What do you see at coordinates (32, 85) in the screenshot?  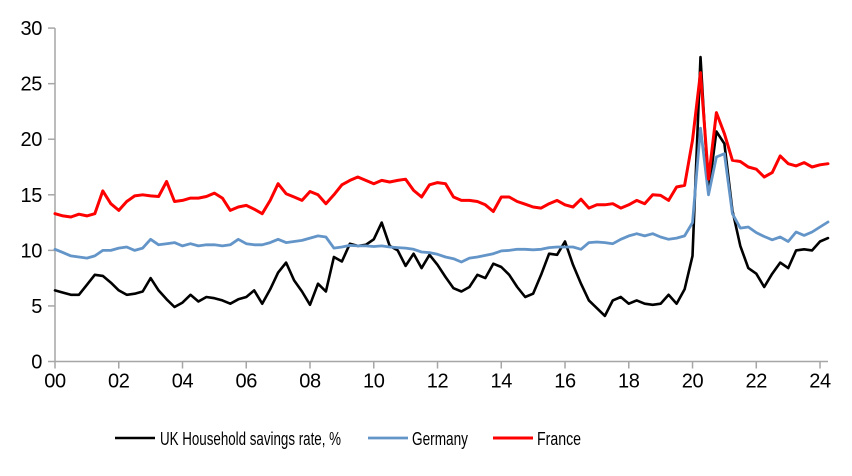 I see `y-tick-label: 25` at bounding box center [32, 85].